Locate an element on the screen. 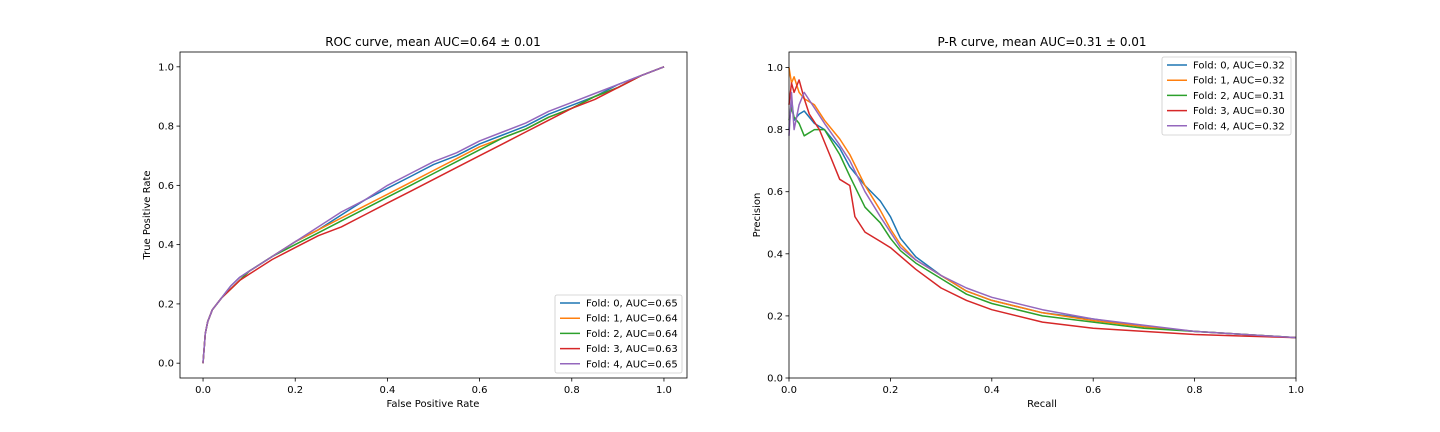 Image resolution: width=1440 pixels, height=432 pixels. pr-y-tick-label-0: 0.0 is located at coordinates (775, 379).